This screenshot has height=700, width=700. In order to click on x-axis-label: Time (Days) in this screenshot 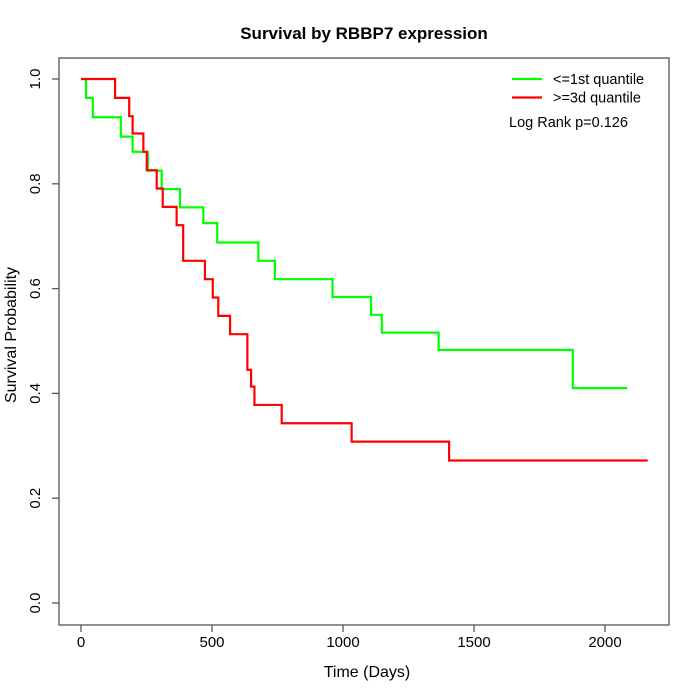, I will do `click(367, 672)`.